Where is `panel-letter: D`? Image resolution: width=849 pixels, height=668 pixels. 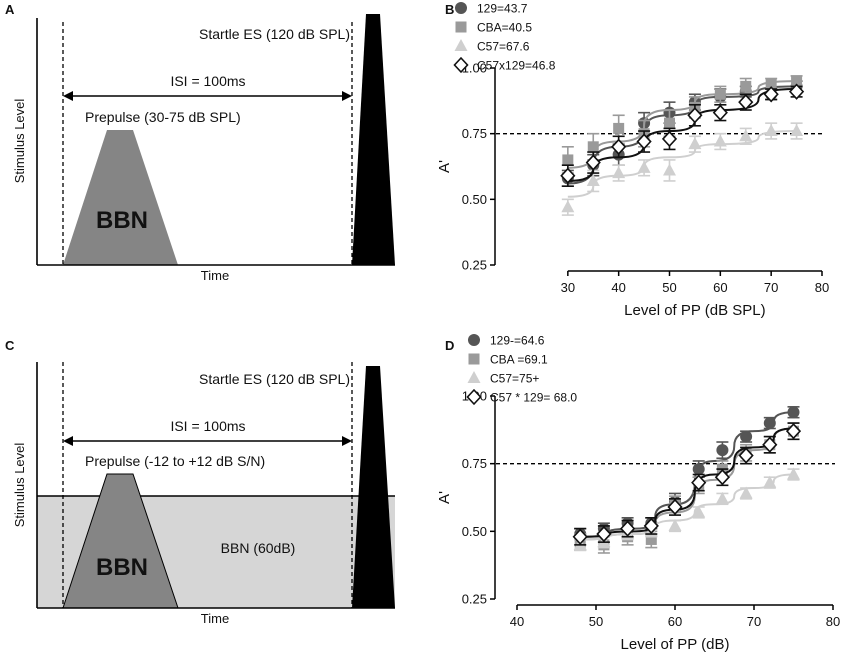 panel-letter: D is located at coordinates (449, 345).